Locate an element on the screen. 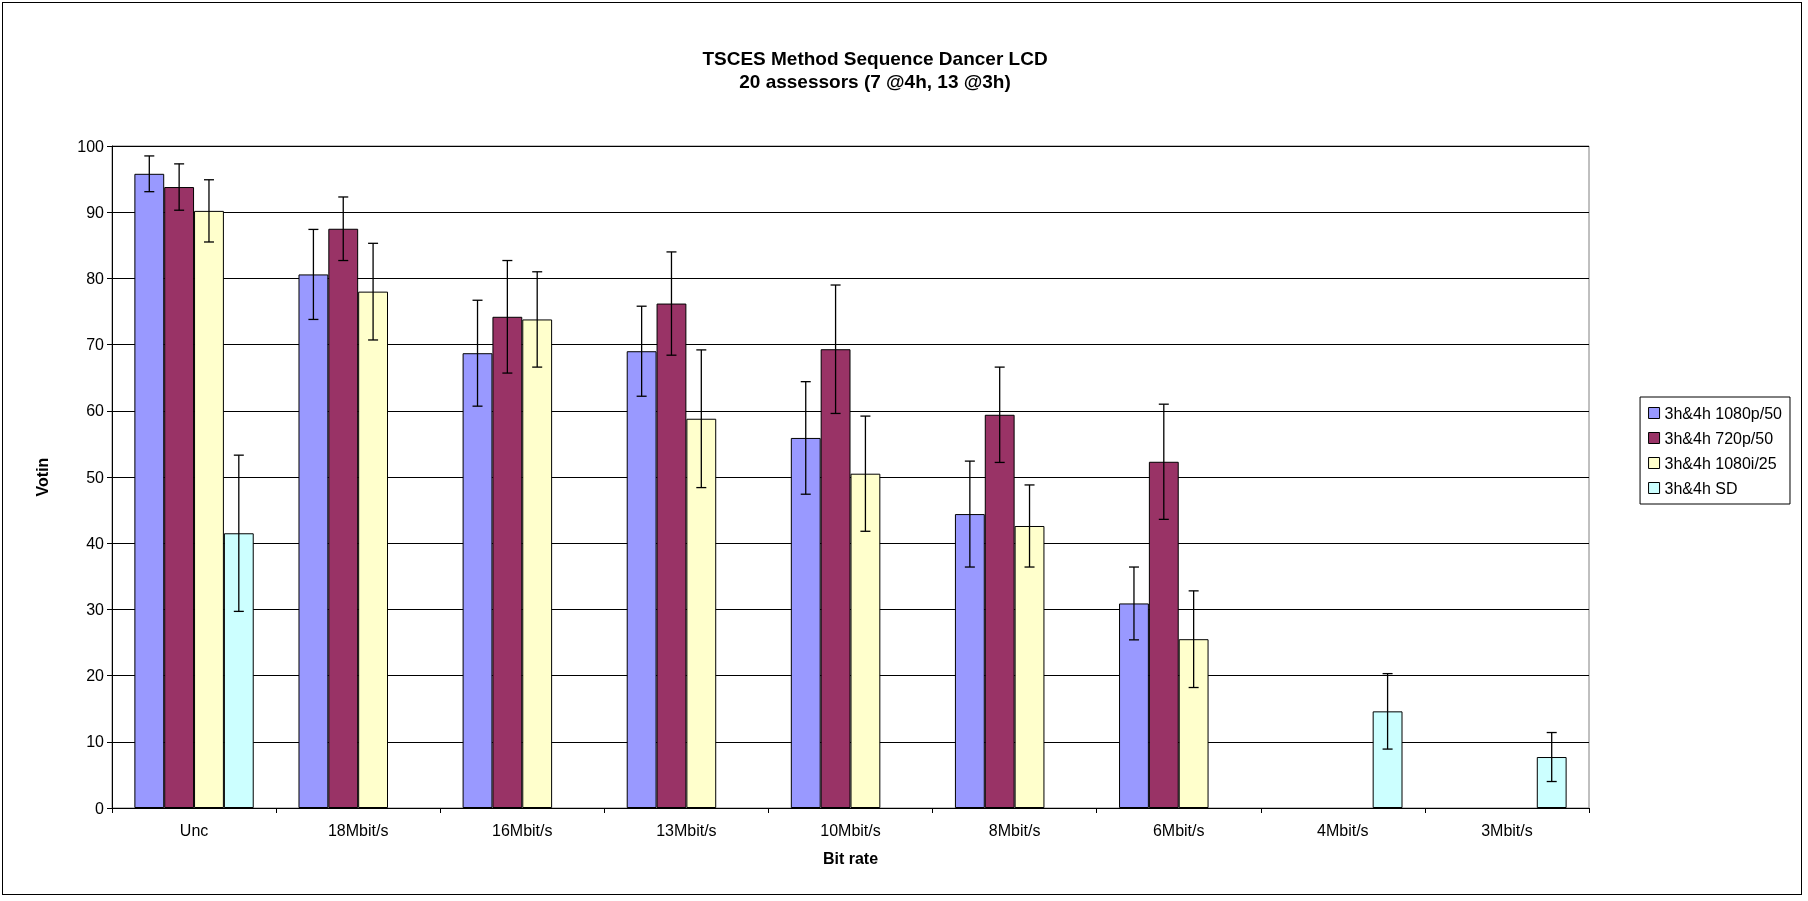 The width and height of the screenshot is (1808, 901). x-axis-title: Bit rate is located at coordinates (850, 858).